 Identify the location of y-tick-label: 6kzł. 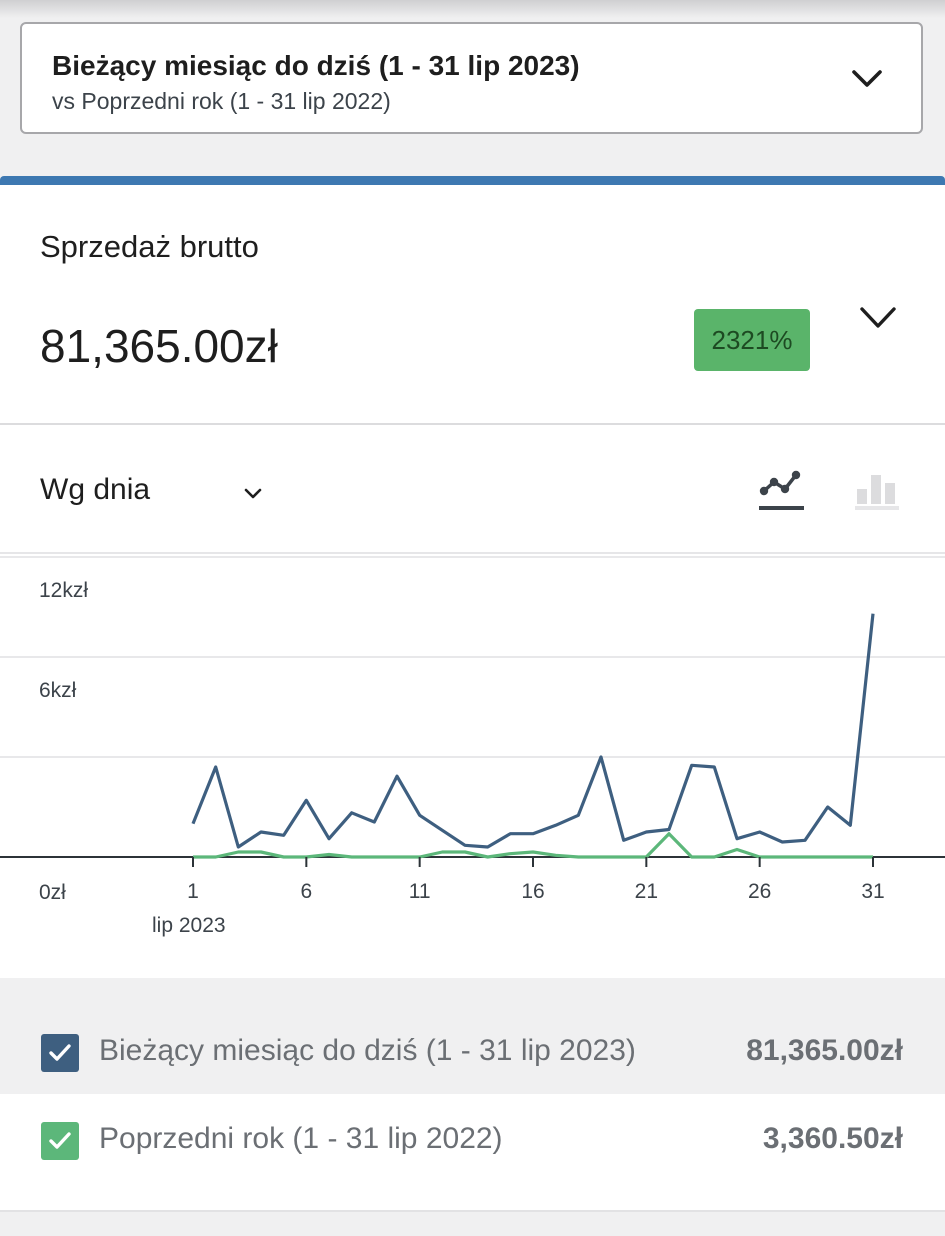
(58, 690).